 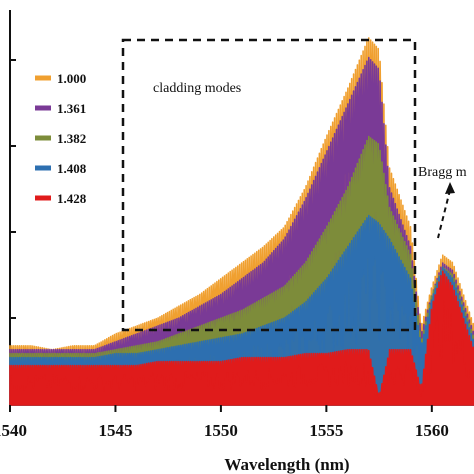 I want to click on legend-label: 1.382, so click(x=71, y=138).